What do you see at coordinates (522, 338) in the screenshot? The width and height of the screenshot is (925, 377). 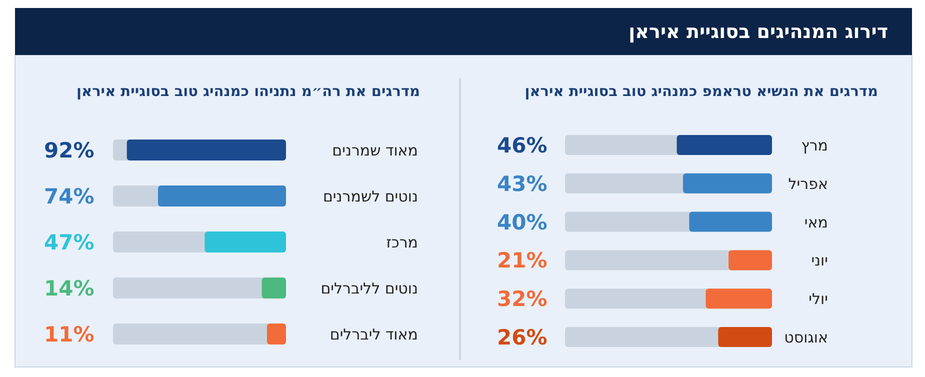 I see `data-label: 26%` at bounding box center [522, 338].